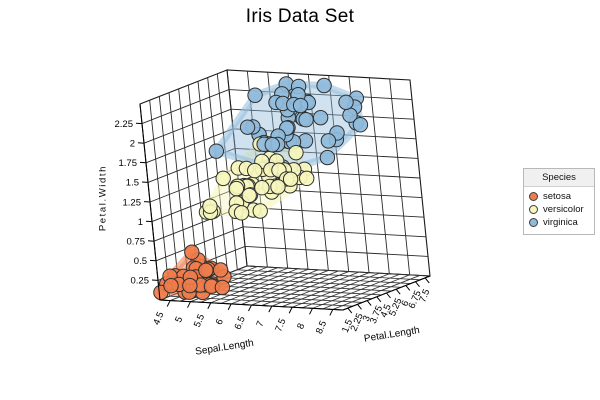 The image size is (600, 400). What do you see at coordinates (136, 242) in the screenshot?
I see `y-tick-label: 0.75` at bounding box center [136, 242].